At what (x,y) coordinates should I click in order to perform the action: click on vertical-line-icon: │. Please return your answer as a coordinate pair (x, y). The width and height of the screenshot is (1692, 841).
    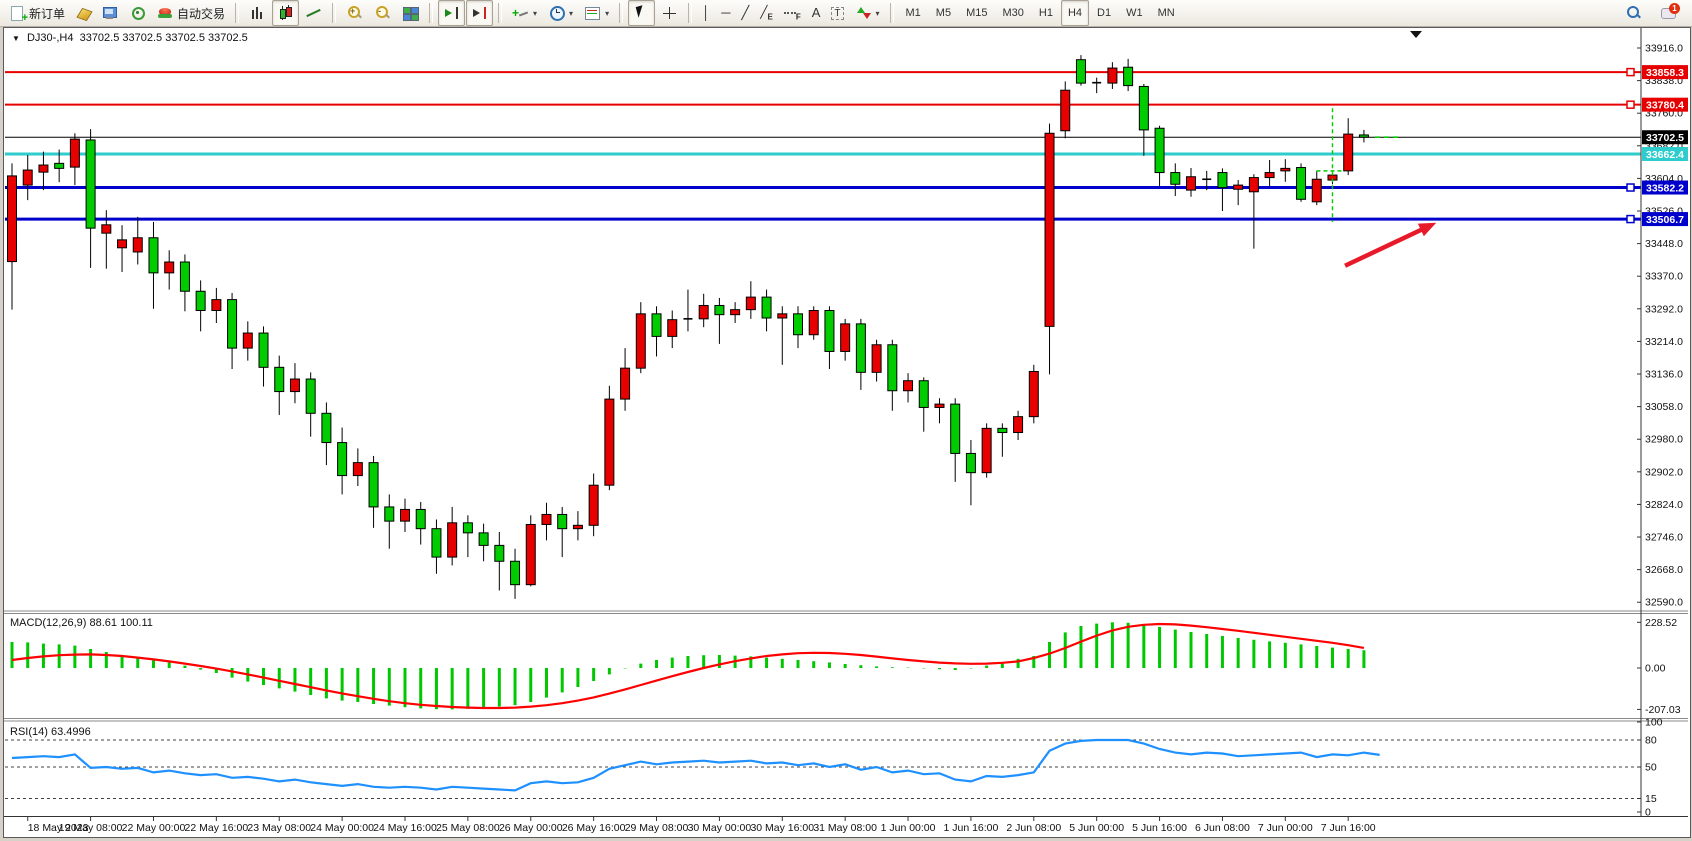
    Looking at the image, I should click on (706, 12).